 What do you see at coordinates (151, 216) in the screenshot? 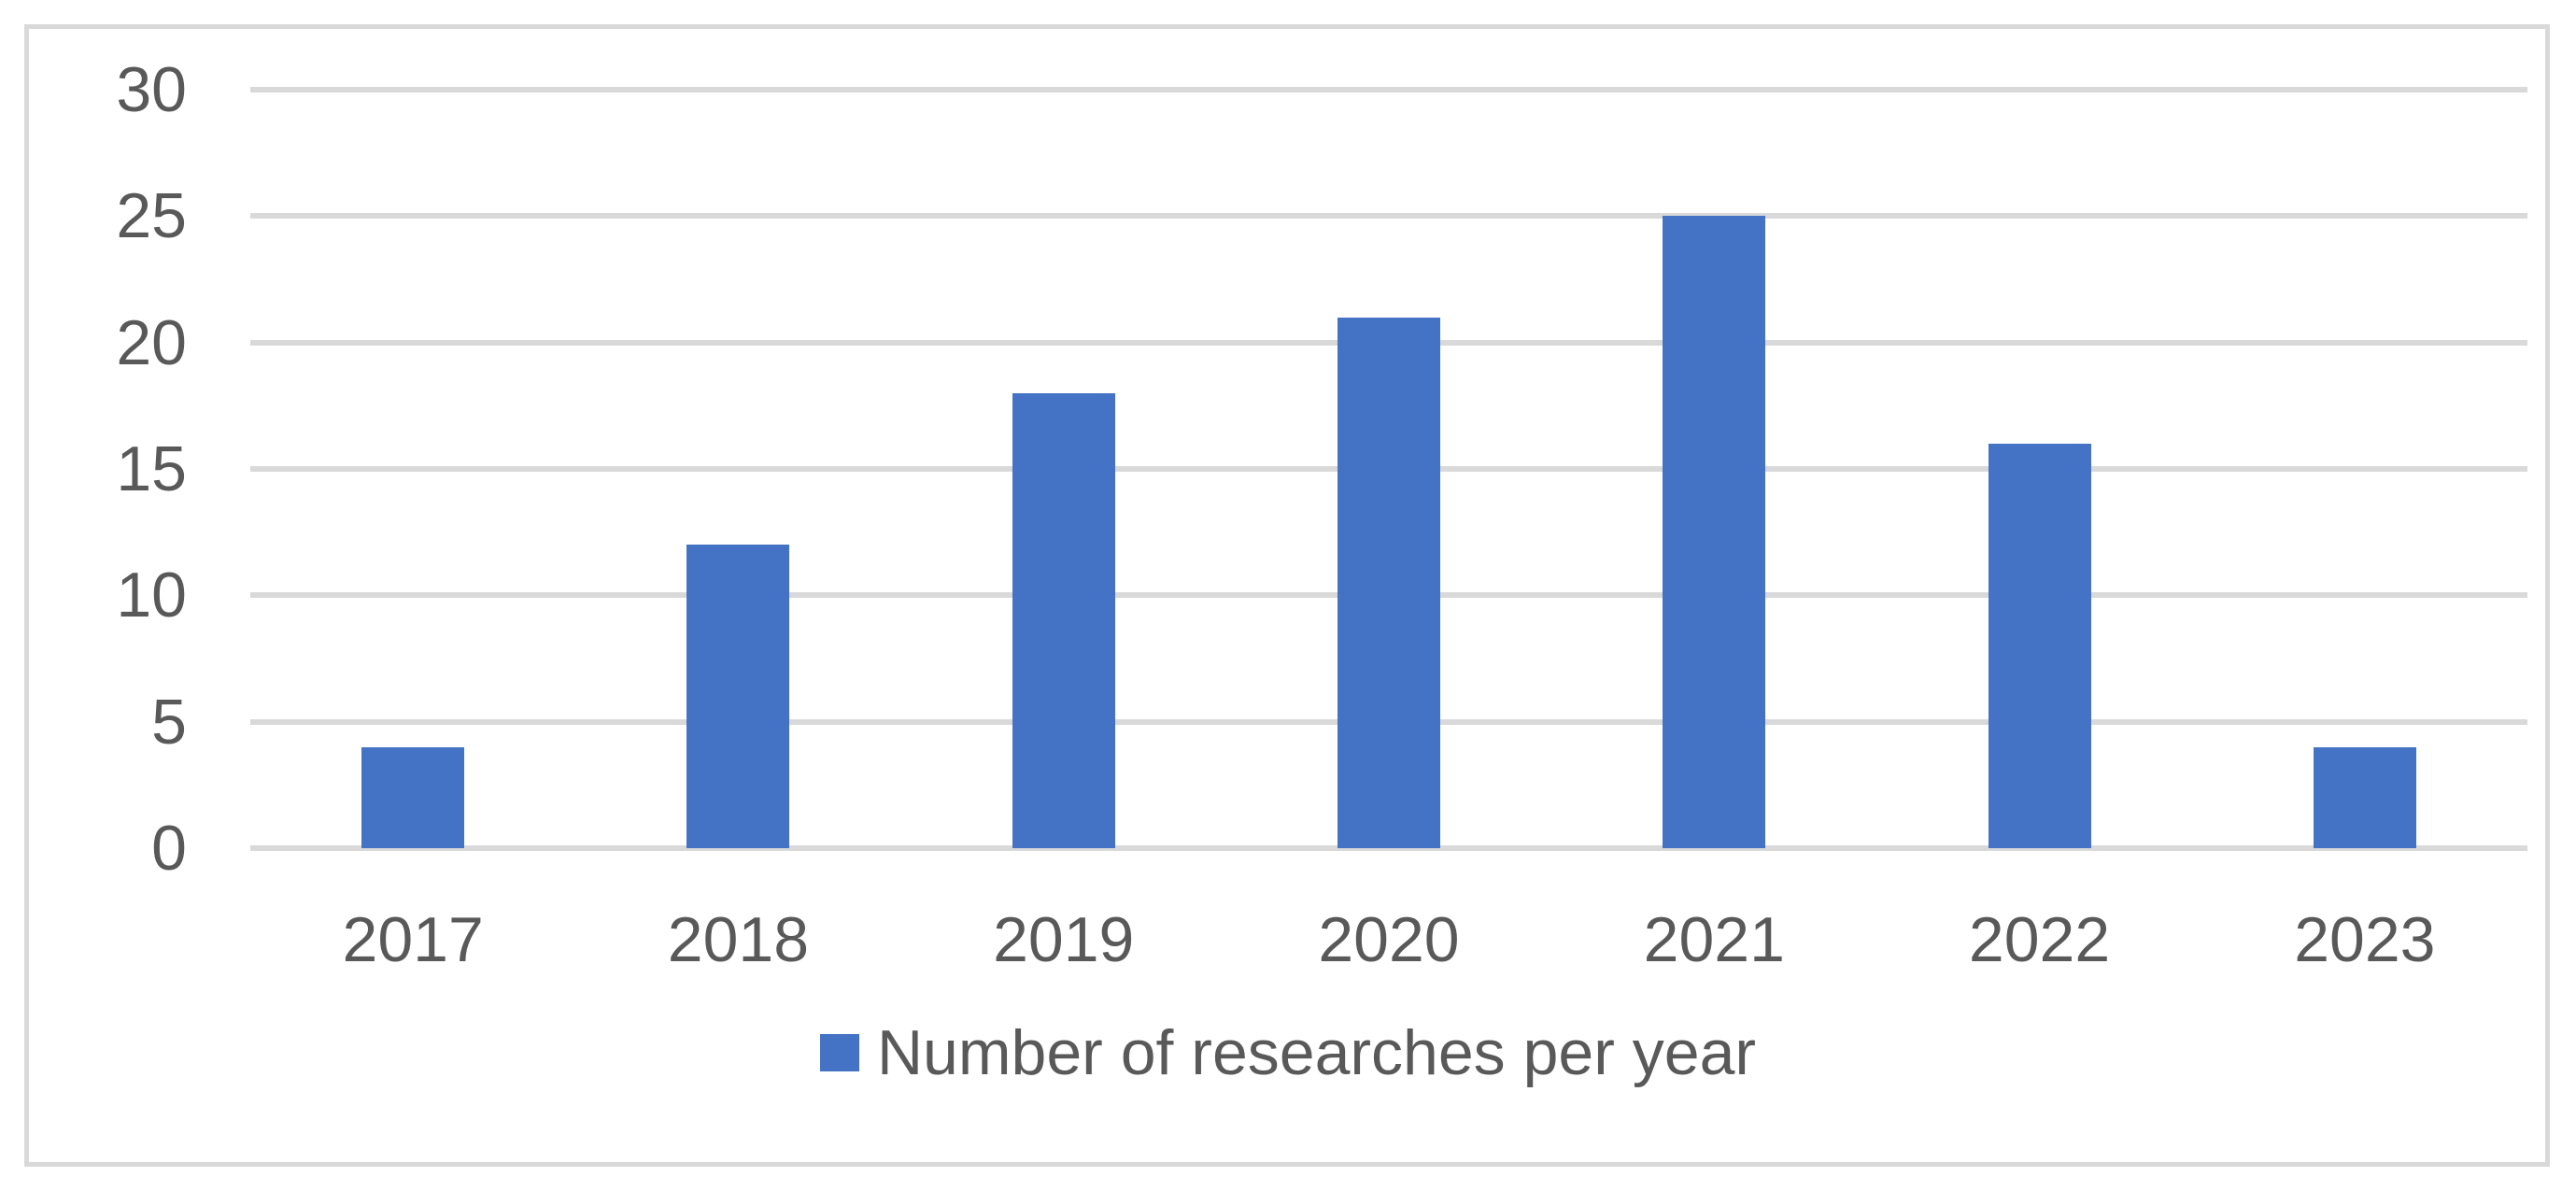
I see `y-tick-label: 25` at bounding box center [151, 216].